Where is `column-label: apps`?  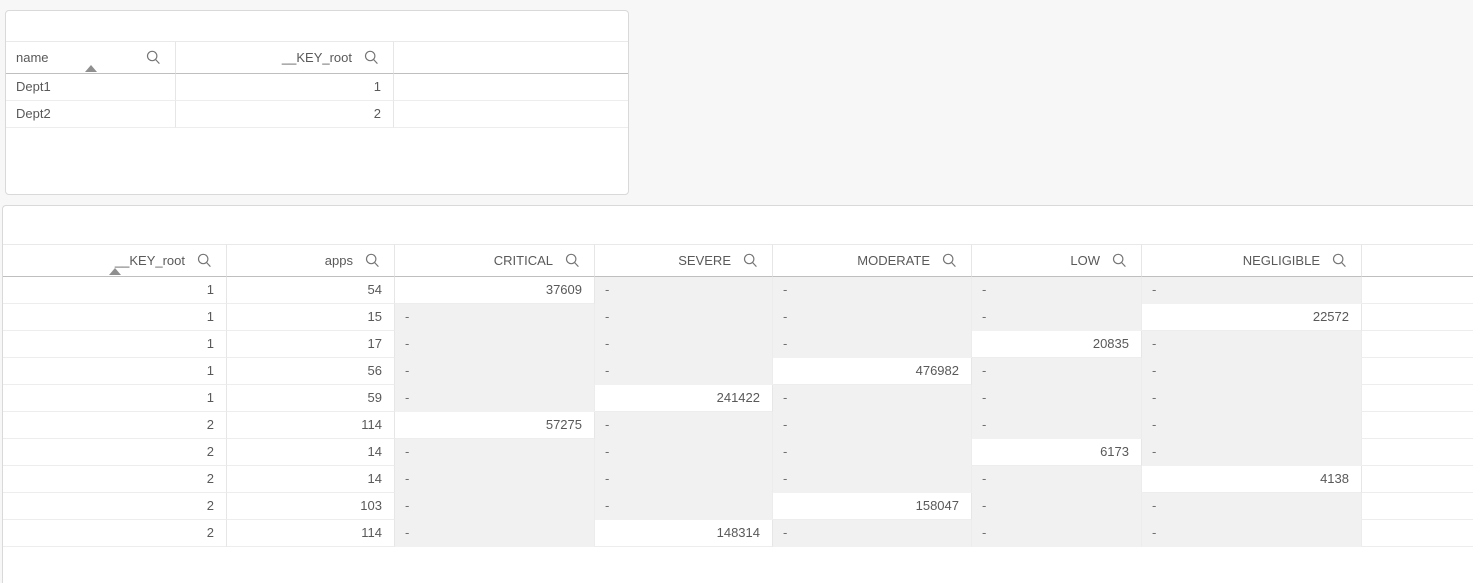 column-label: apps is located at coordinates (338, 260).